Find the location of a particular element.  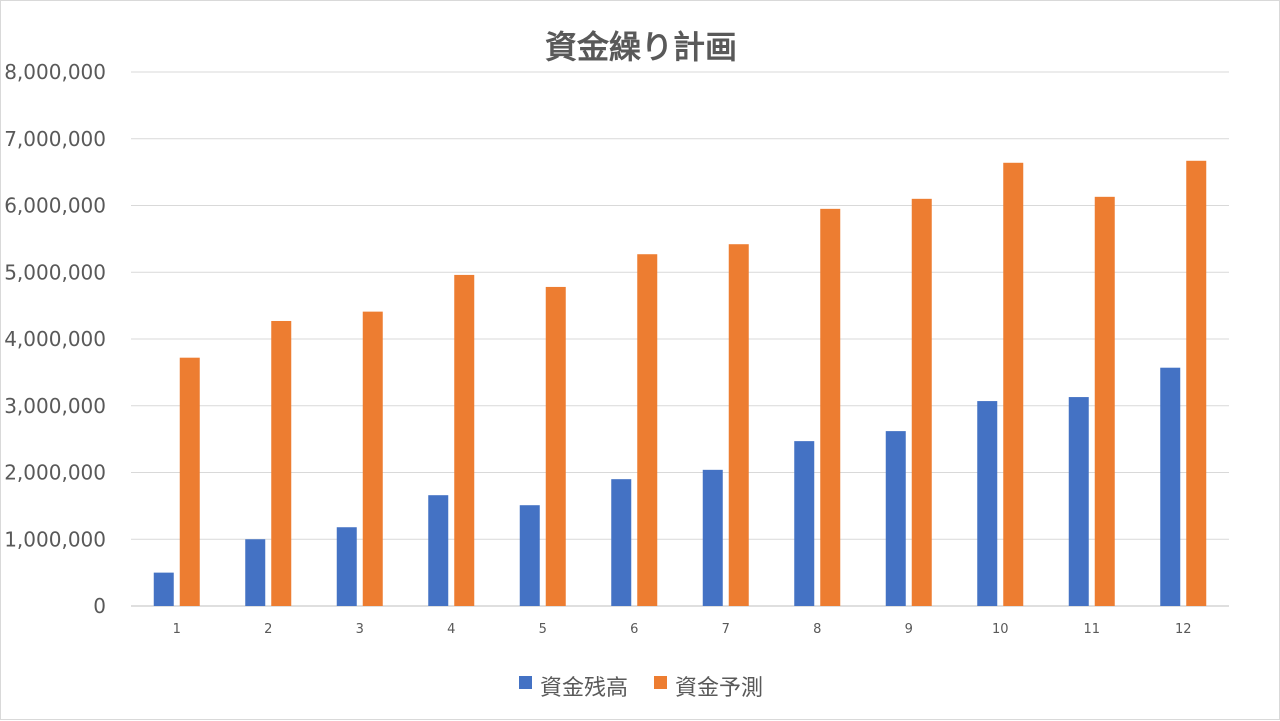

x-tick-label: 5 is located at coordinates (543, 629).